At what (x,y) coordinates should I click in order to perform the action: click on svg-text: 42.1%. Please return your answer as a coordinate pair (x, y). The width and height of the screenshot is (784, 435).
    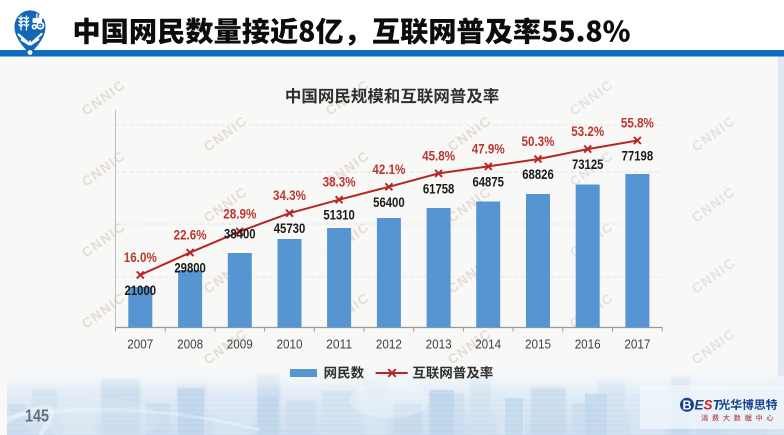
    Looking at the image, I should click on (388, 169).